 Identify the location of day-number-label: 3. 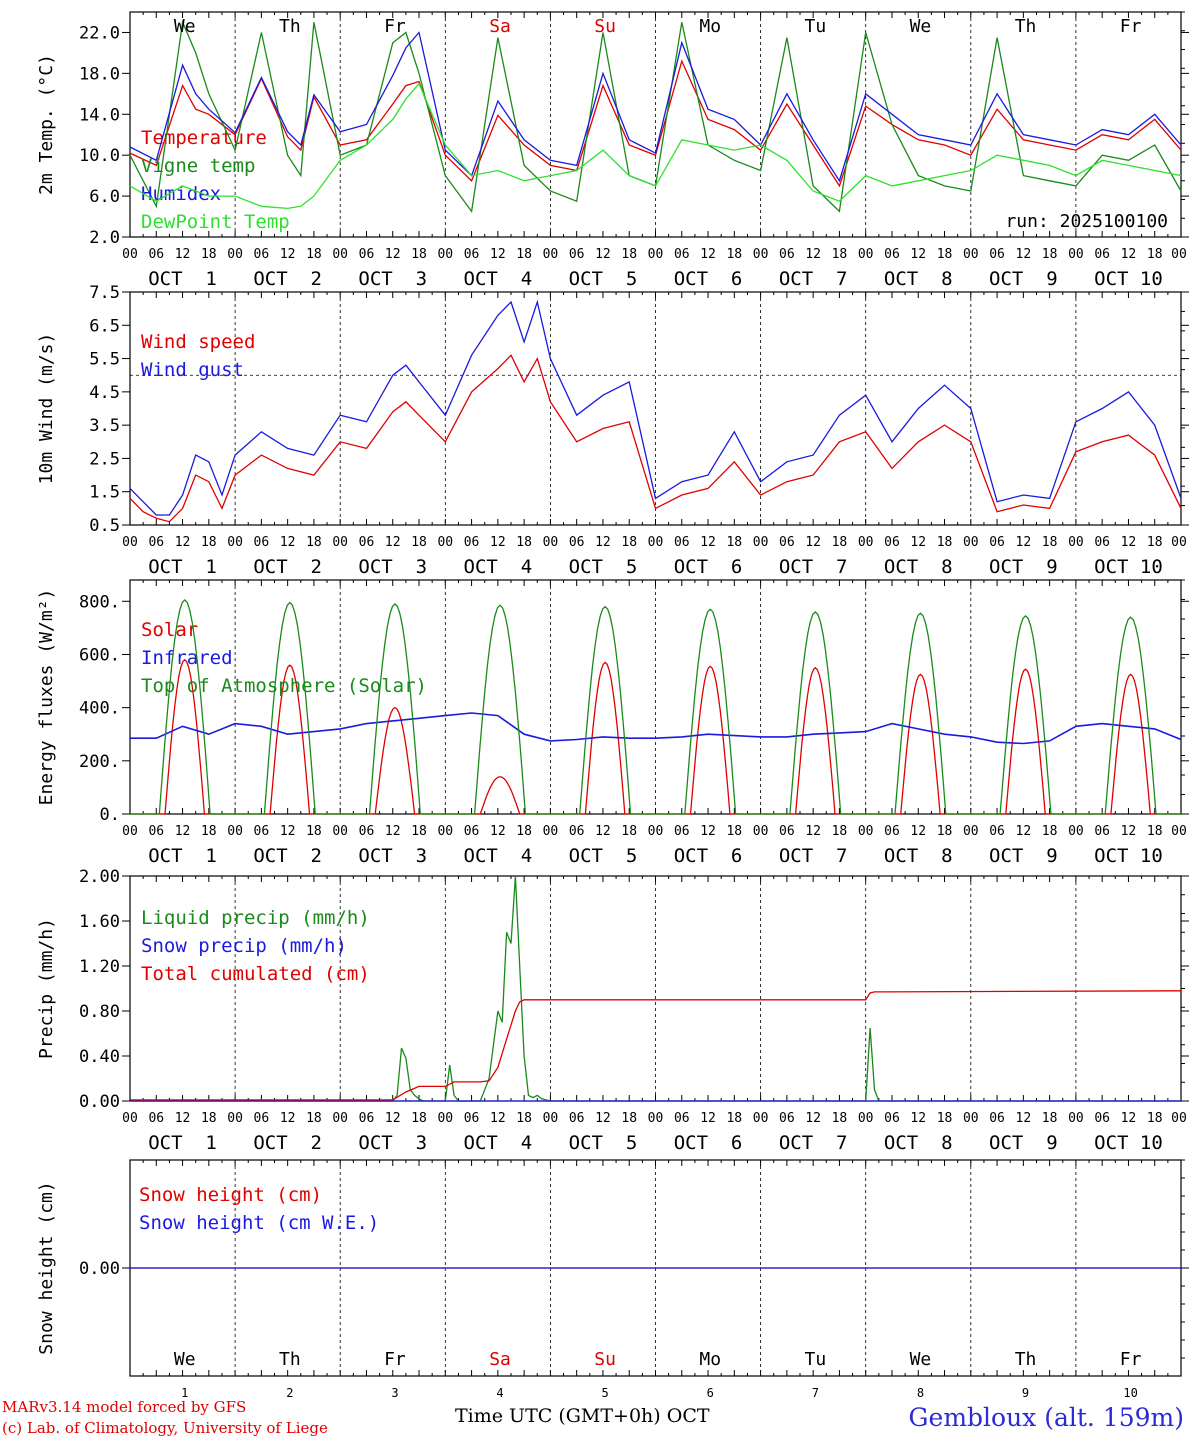
(394, 1393).